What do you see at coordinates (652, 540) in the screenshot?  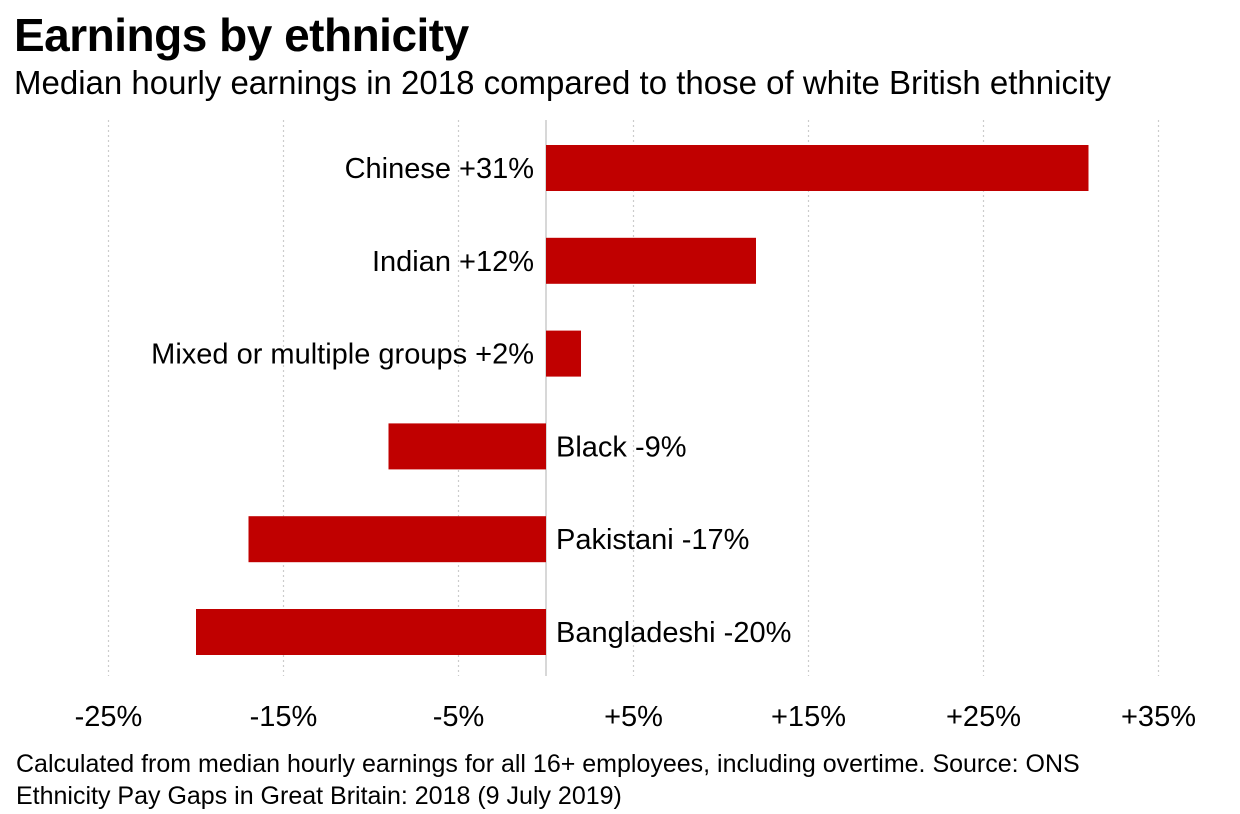 I see `bar-label: Pakistani -17%` at bounding box center [652, 540].